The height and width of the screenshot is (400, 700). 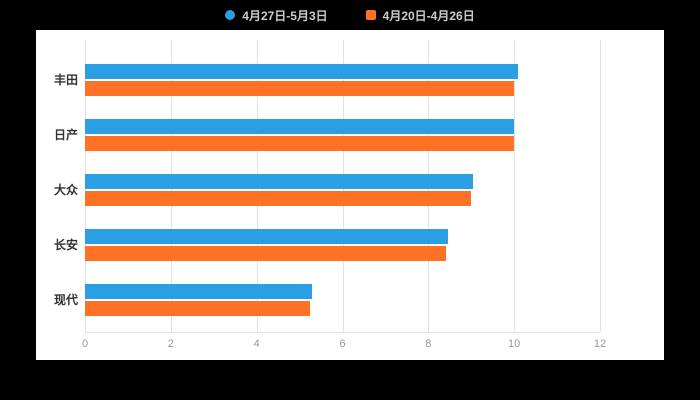 I want to click on y-axis-labels: 丰田日产大众长安现代, so click(x=57, y=186).